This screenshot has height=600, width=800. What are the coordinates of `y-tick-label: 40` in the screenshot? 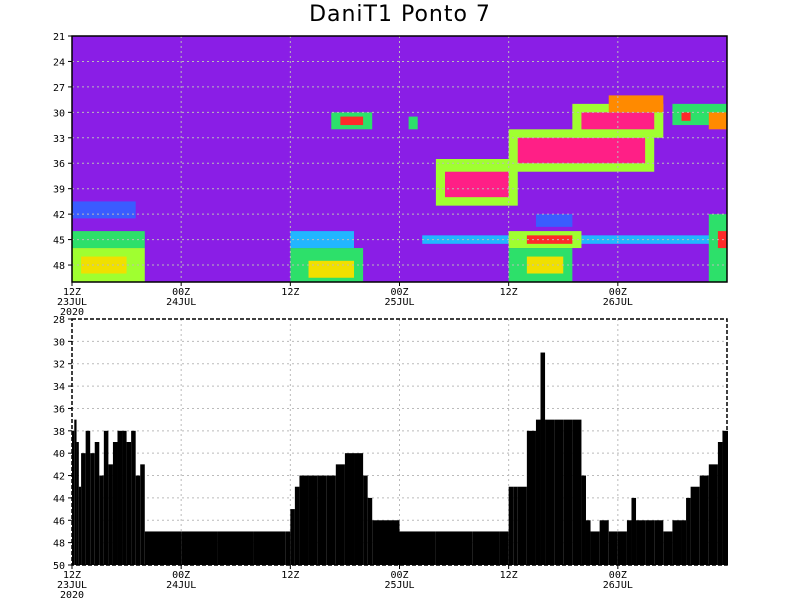 It's located at (59, 454).